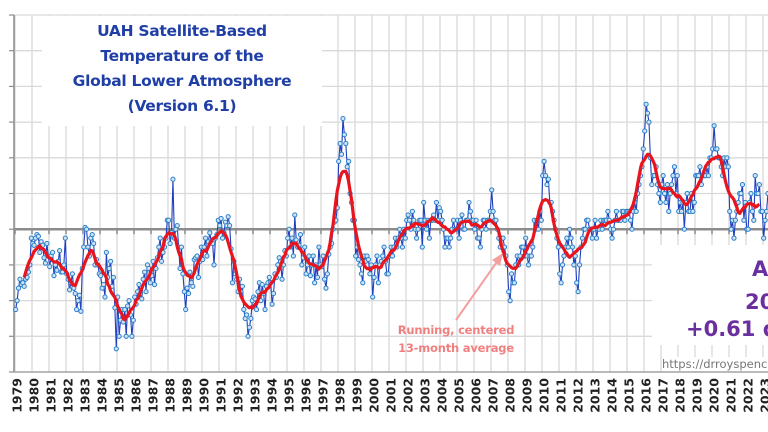 The height and width of the screenshot is (432, 768). What do you see at coordinates (182, 106) in the screenshot?
I see `title-line-4: (Version 6.1)` at bounding box center [182, 106].